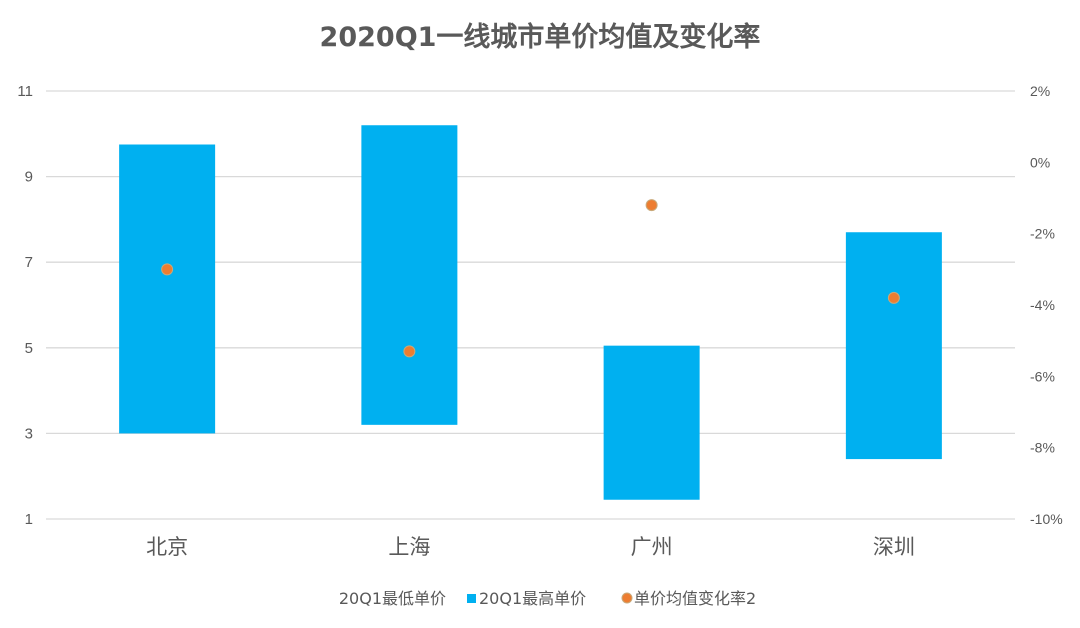 The image size is (1080, 628). What do you see at coordinates (1046, 519) in the screenshot?
I see `y-right-tick-label: -10%` at bounding box center [1046, 519].